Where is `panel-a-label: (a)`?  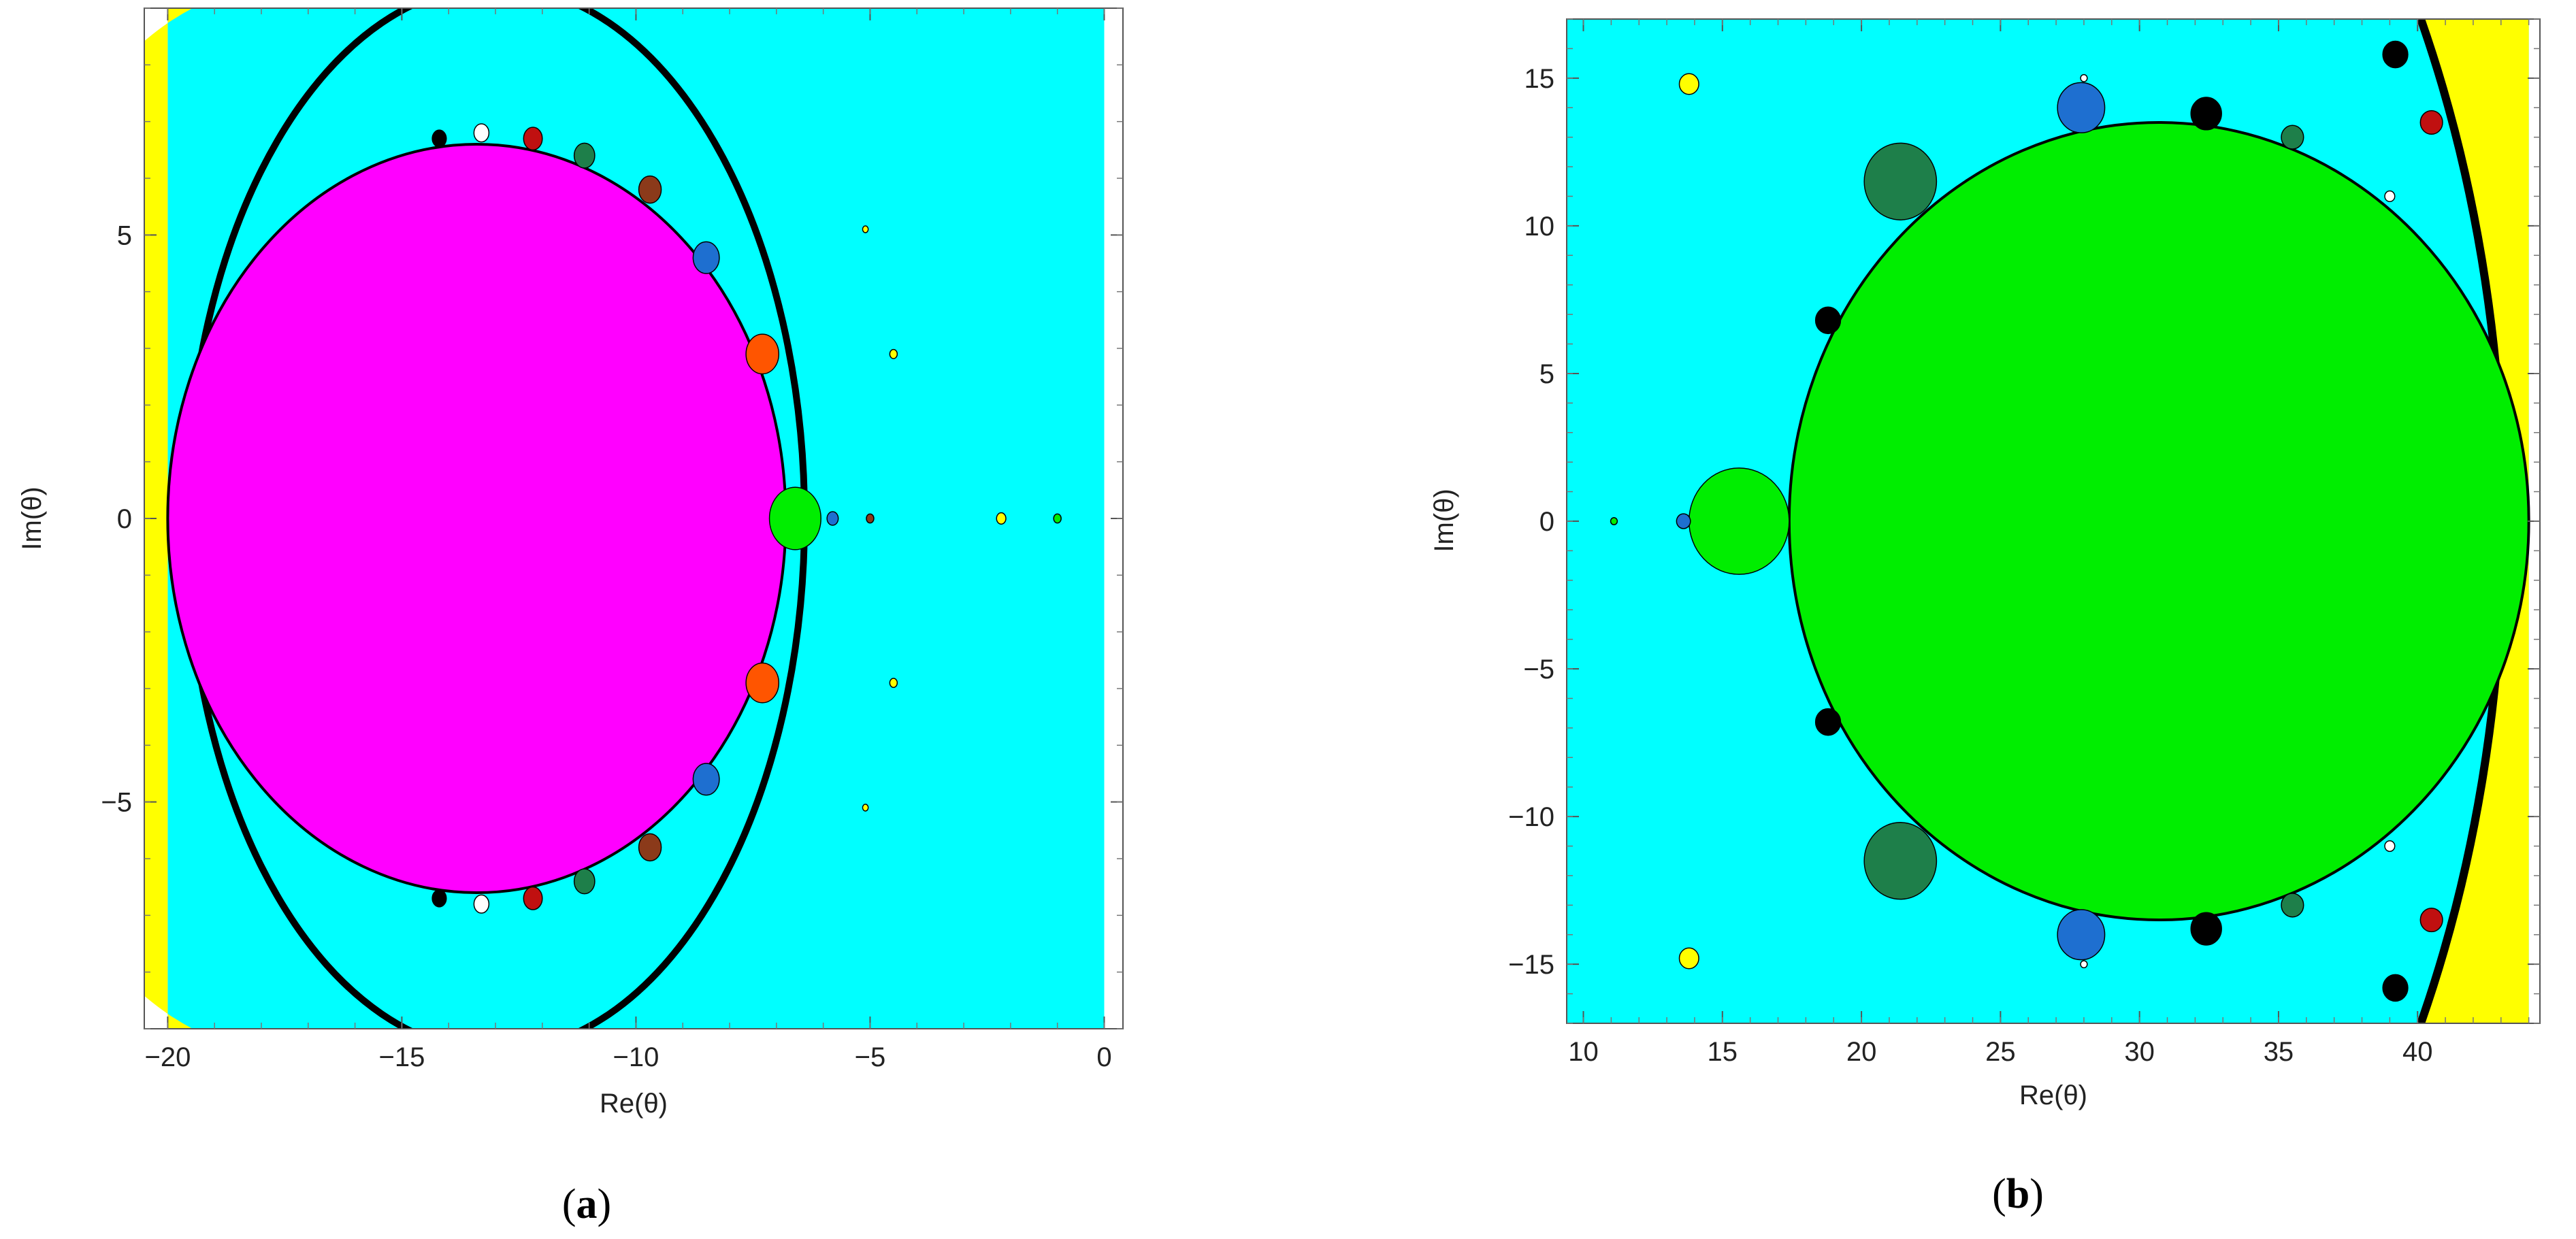
panel-a-label: (a) is located at coordinates (586, 1204).